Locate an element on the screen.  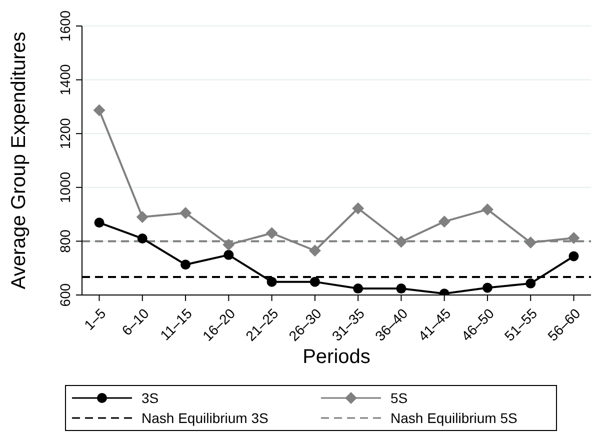
legend-label: Nash Equilibrium 5S is located at coordinates (454, 418).